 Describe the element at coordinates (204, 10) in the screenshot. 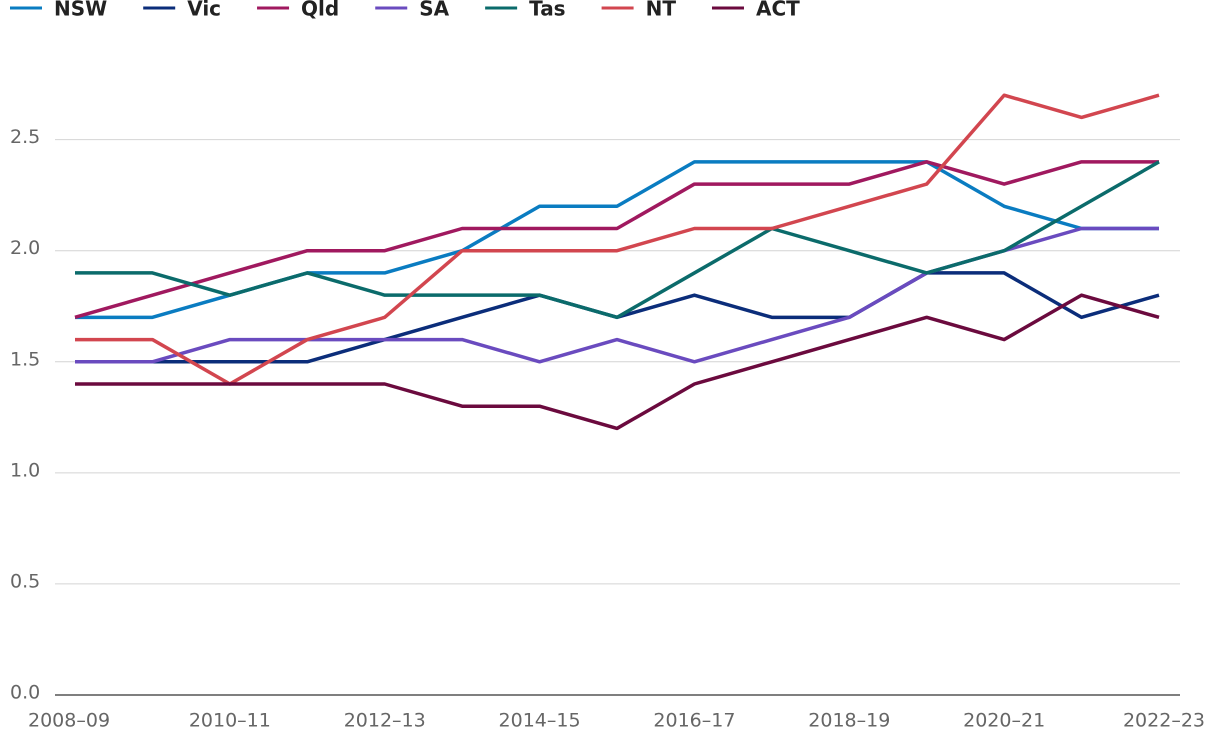

I see `legend-label: Vic` at that location.